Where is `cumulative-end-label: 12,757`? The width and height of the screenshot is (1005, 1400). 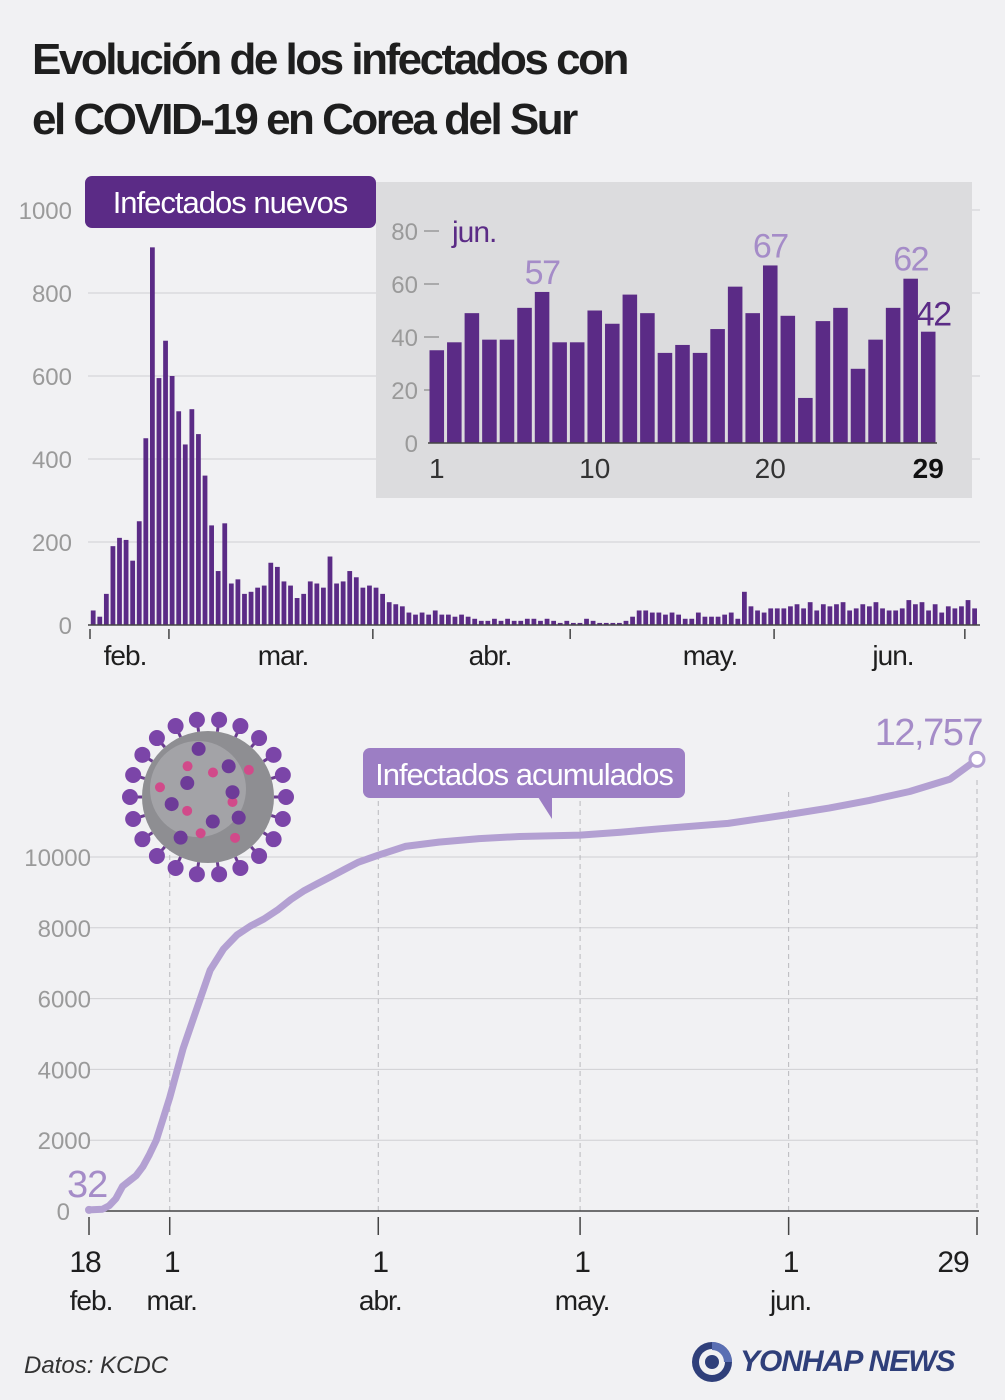 cumulative-end-label: 12,757 is located at coordinates (929, 733).